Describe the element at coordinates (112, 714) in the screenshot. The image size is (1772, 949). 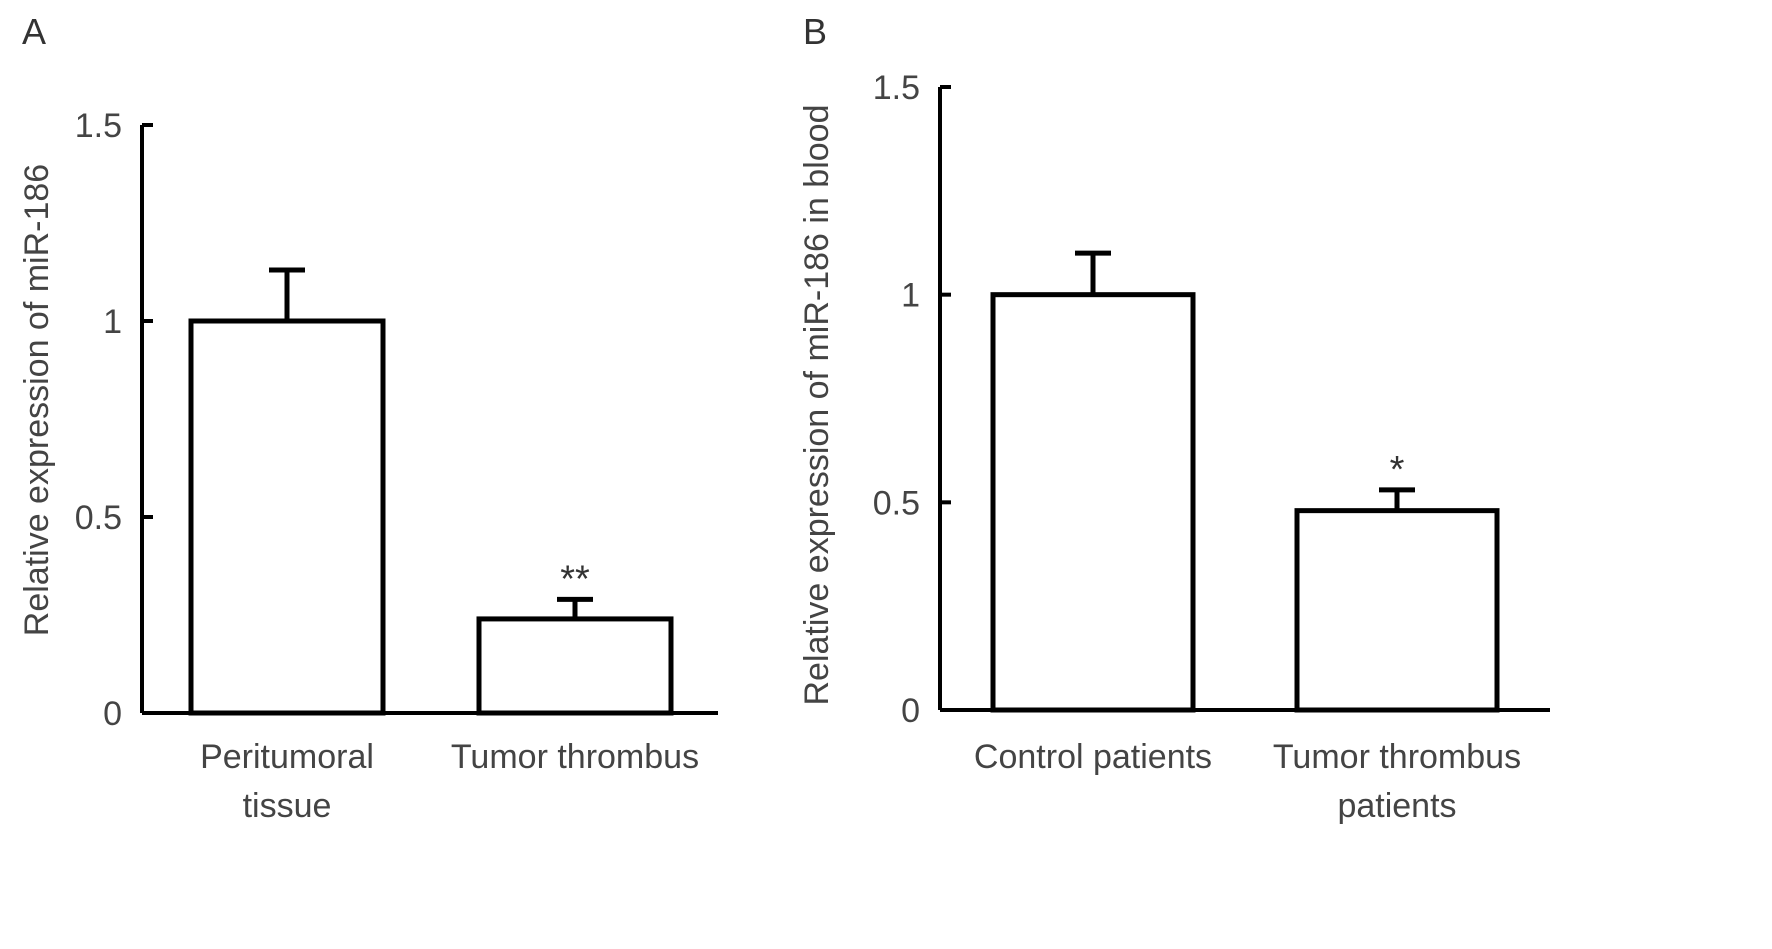
I see `panel-a-y-tick-label: 0` at that location.